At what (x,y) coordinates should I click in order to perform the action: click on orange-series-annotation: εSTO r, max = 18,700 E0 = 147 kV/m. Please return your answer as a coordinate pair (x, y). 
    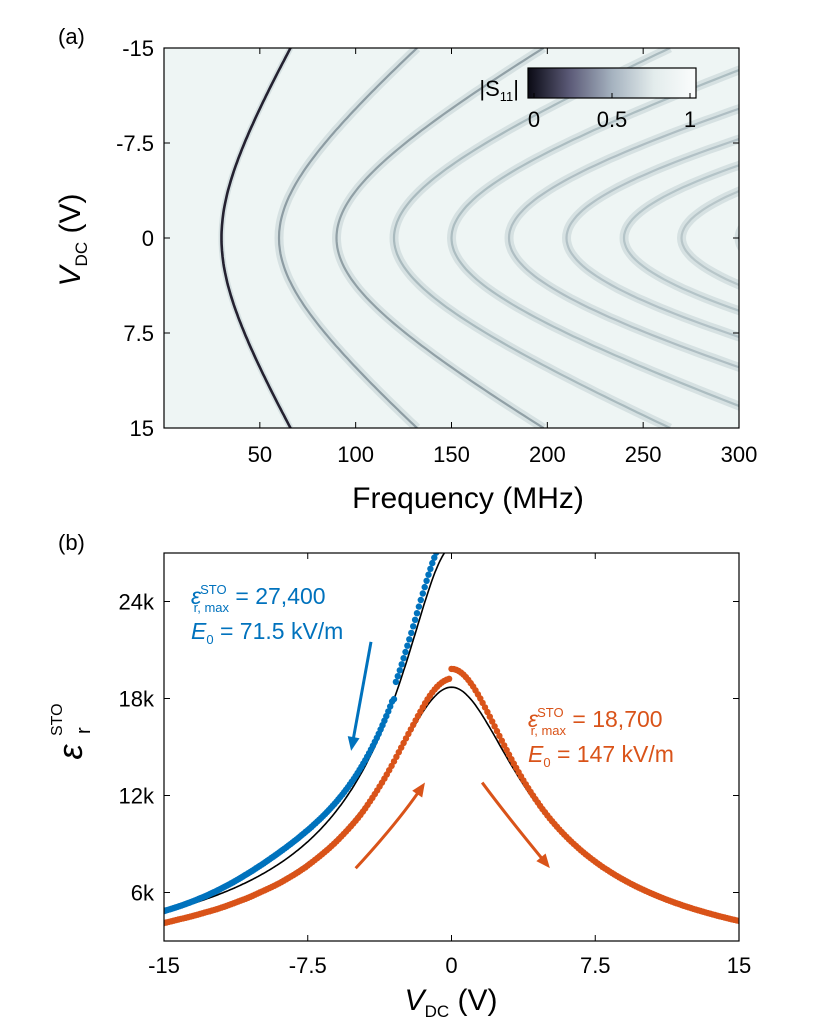
    Looking at the image, I should click on (601, 737).